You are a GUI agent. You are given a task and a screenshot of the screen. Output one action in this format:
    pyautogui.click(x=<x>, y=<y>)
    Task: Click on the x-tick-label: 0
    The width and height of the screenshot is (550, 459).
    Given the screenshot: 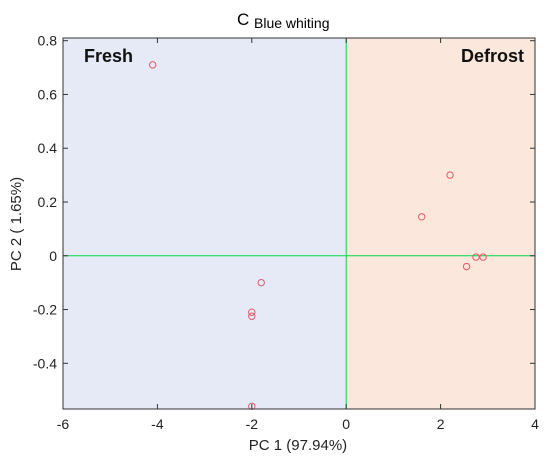 What is the action you would take?
    pyautogui.click(x=346, y=424)
    